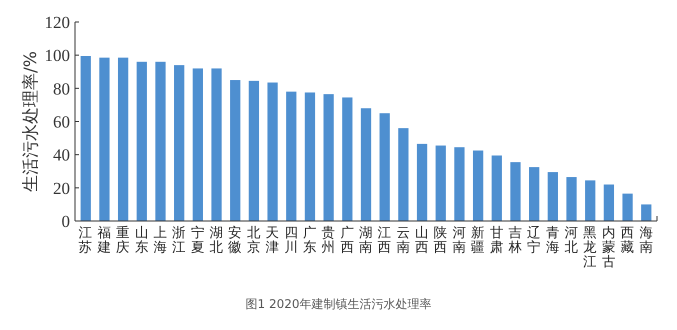 This screenshot has height=330, width=677. Describe the element at coordinates (385, 240) in the screenshot. I see `x-tick-label: 江西` at that location.